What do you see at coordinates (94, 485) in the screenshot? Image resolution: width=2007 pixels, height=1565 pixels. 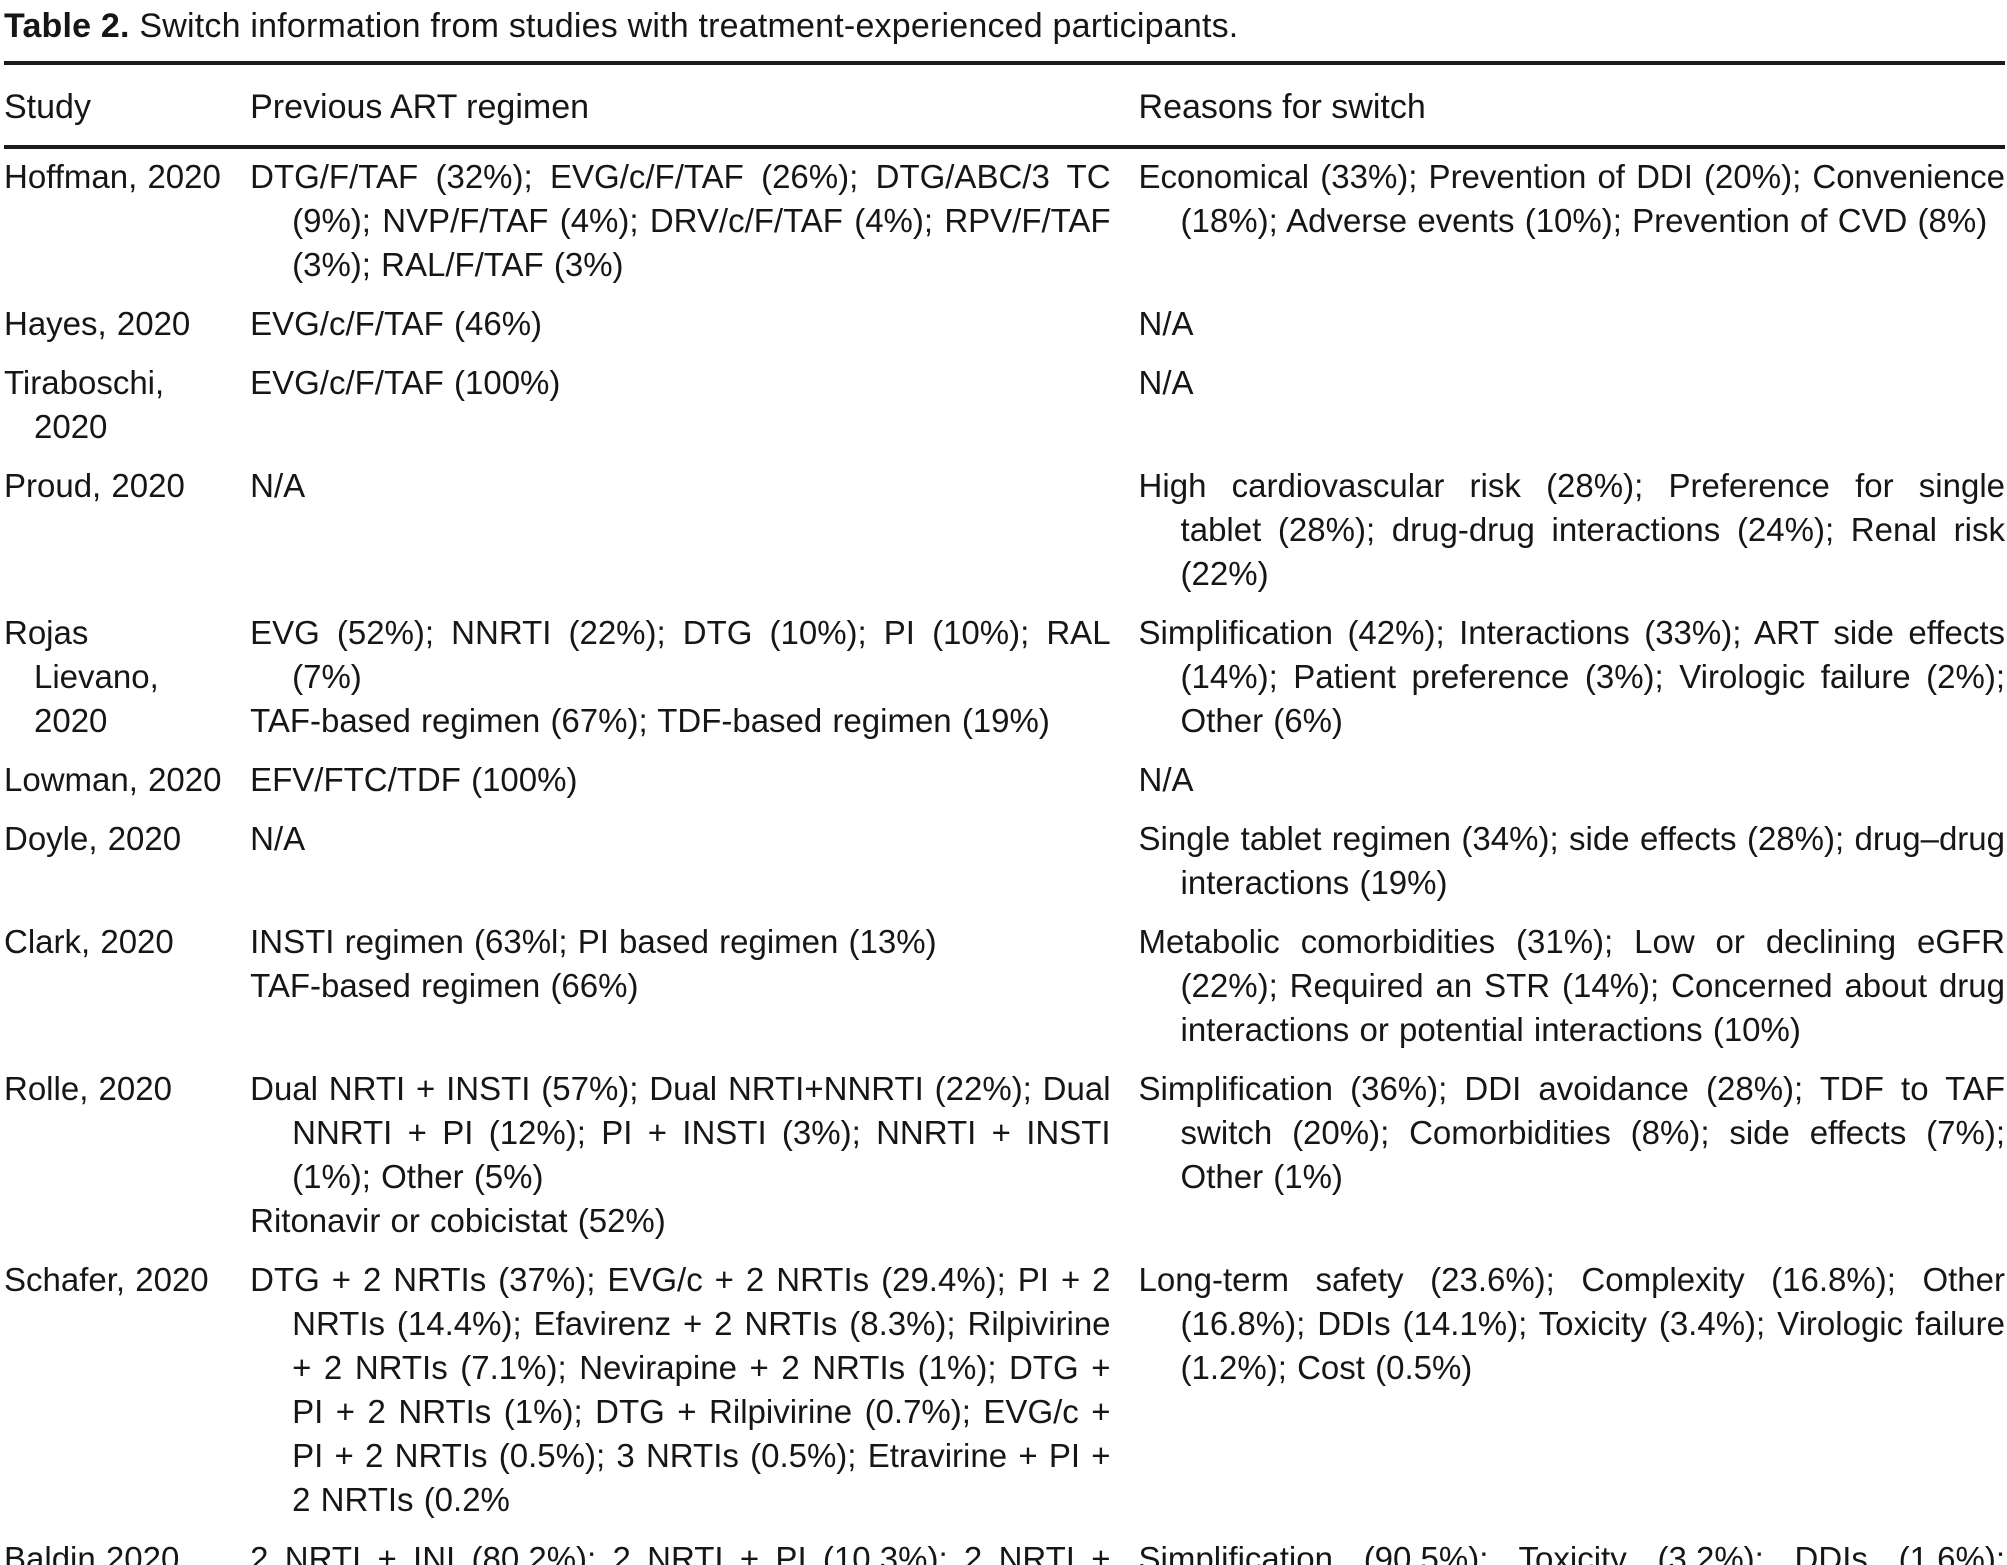 I see `cell-text: Proud, 2020` at bounding box center [94, 485].